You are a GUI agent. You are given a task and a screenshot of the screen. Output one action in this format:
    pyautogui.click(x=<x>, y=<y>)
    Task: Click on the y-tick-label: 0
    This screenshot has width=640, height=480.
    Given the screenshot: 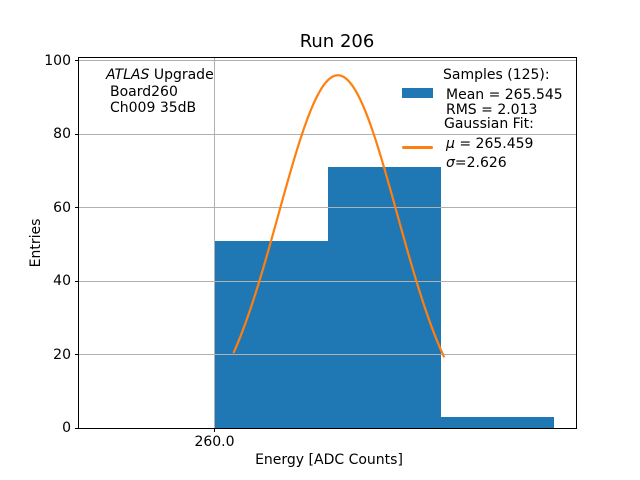 What is the action you would take?
    pyautogui.click(x=66, y=428)
    